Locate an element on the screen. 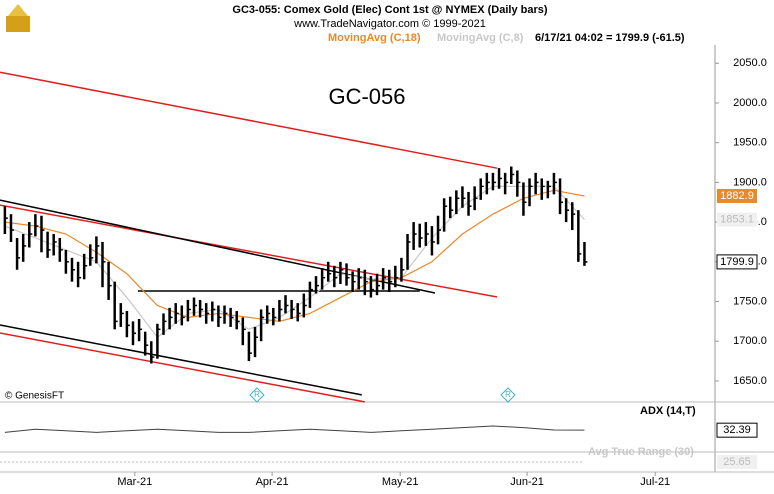 The height and width of the screenshot is (494, 774). y-tick-label: 1950.0 is located at coordinates (750, 143).